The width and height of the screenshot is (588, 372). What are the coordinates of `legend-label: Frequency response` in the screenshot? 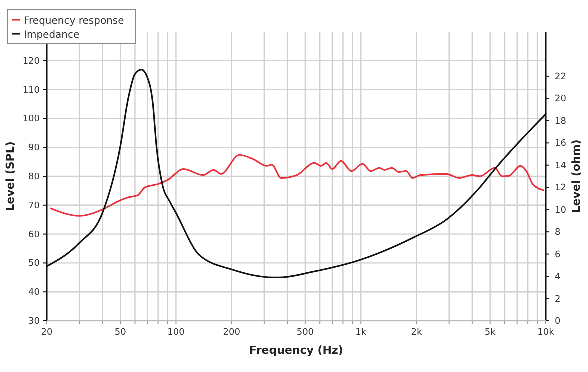 It's located at (74, 21).